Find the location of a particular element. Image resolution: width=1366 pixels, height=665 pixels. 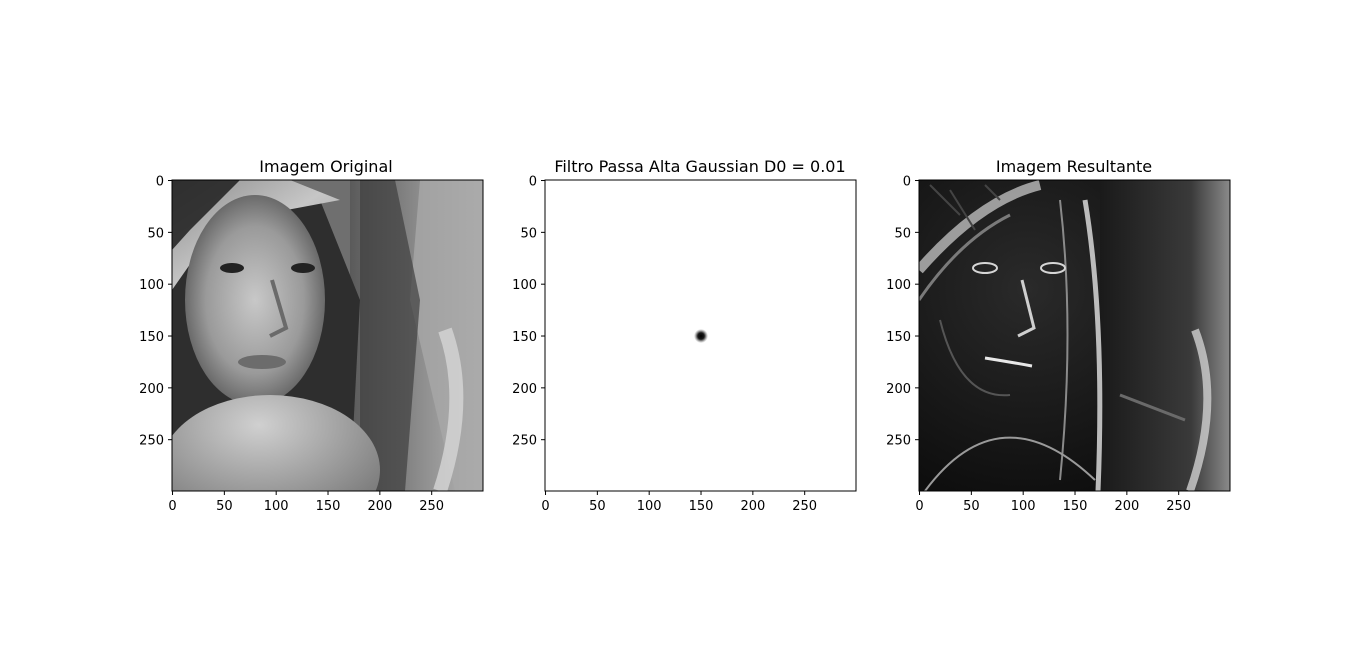

image-original is located at coordinates (327, 335).